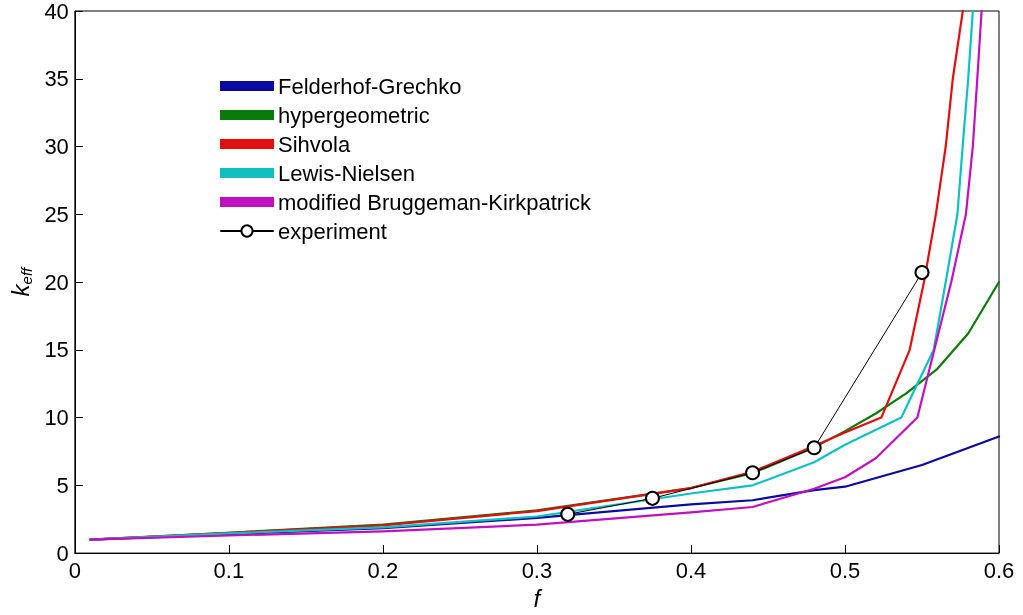  Describe the element at coordinates (56, 282) in the screenshot. I see `y-tick-label: 20` at that location.